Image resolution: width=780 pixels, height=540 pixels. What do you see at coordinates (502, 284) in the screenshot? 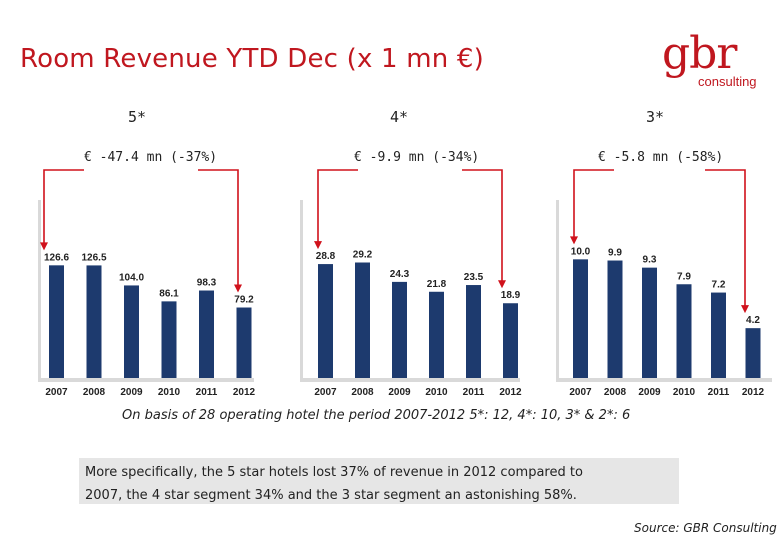
I see `chart-2-end-arrowhead` at bounding box center [502, 284].